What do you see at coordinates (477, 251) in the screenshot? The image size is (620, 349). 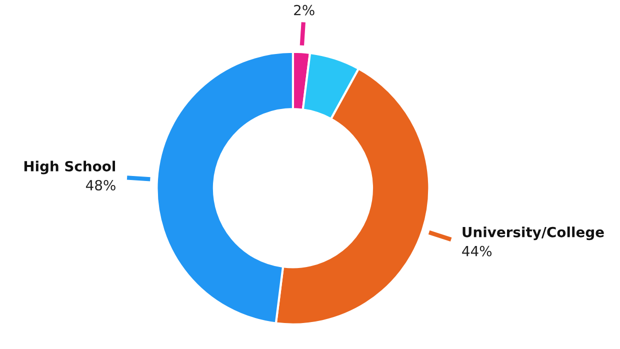 I see `data-label: 44%` at bounding box center [477, 251].